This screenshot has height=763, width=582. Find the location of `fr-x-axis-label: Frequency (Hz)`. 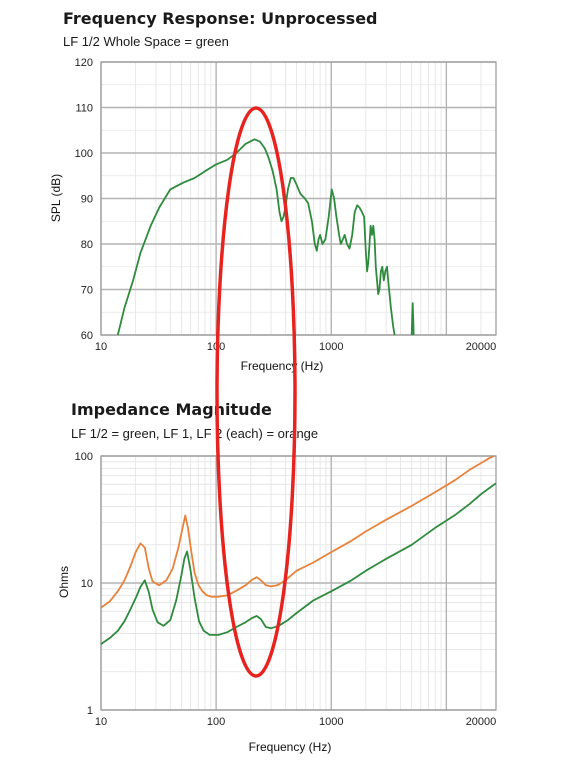

fr-x-axis-label: Frequency (Hz) is located at coordinates (282, 366).